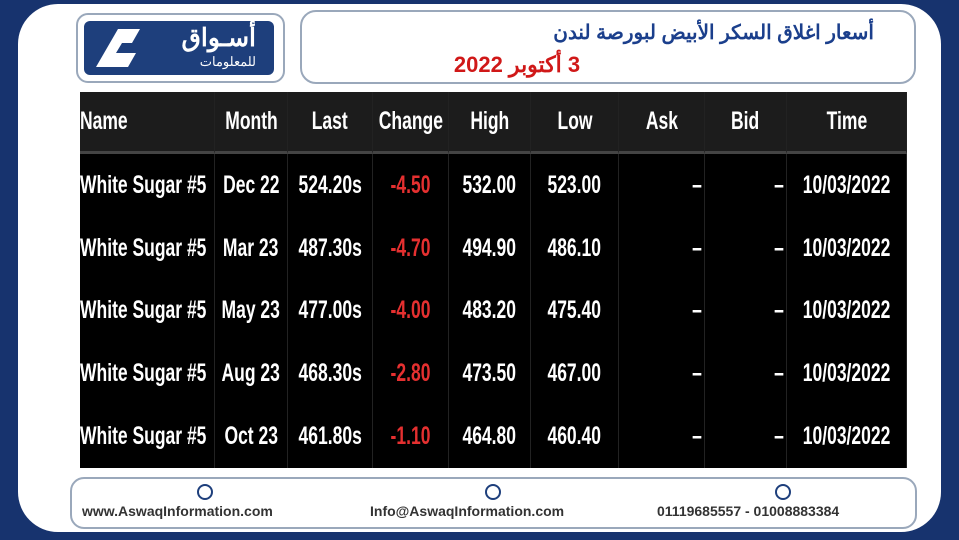 Image resolution: width=959 pixels, height=540 pixels. Describe the element at coordinates (490, 248) in the screenshot. I see `table-cell: 494.90` at that location.